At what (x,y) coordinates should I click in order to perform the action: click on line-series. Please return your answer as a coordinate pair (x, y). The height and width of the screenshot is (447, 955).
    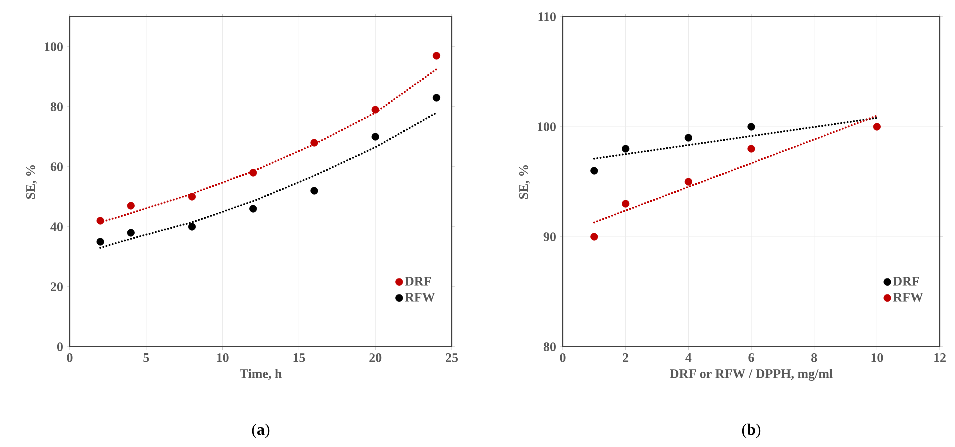
    Looking at the image, I should click on (269, 180).